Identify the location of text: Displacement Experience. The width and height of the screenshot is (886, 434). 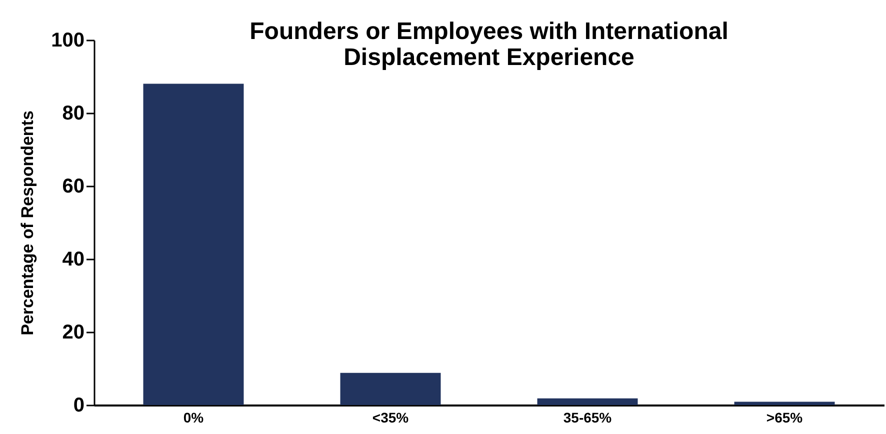
(489, 57).